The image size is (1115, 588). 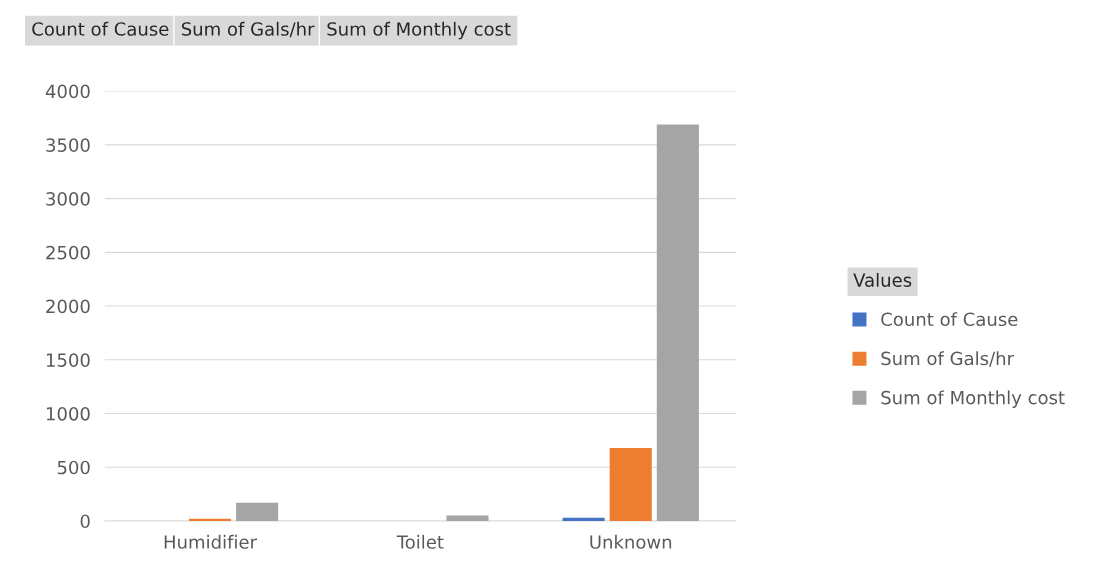 What do you see at coordinates (73, 467) in the screenshot?
I see `y-tick-label: 500` at bounding box center [73, 467].